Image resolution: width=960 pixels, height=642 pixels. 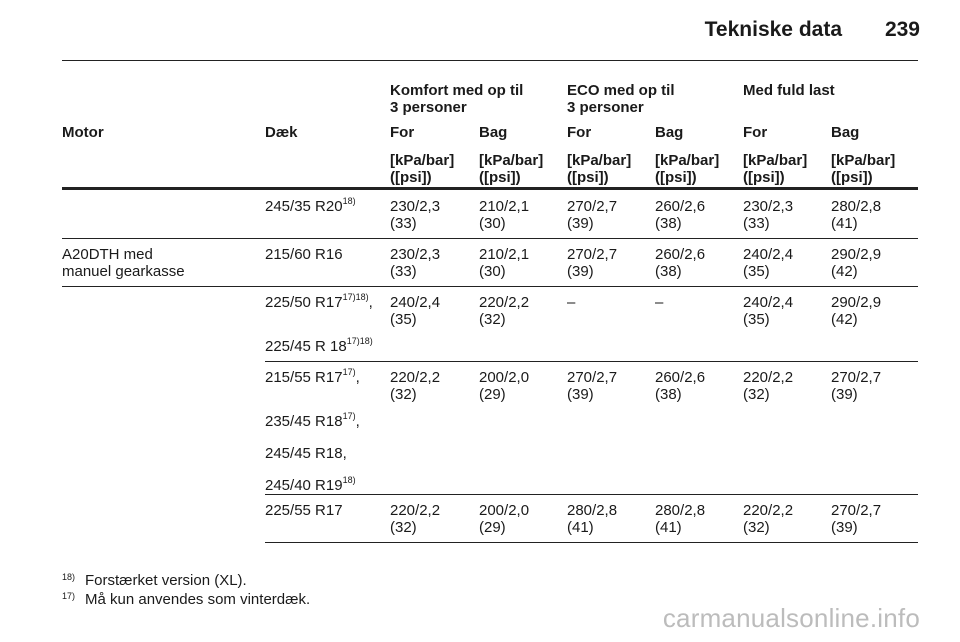 What do you see at coordinates (304, 377) in the screenshot?
I see `tyre-size-text: 215/55 R17` at bounding box center [304, 377].